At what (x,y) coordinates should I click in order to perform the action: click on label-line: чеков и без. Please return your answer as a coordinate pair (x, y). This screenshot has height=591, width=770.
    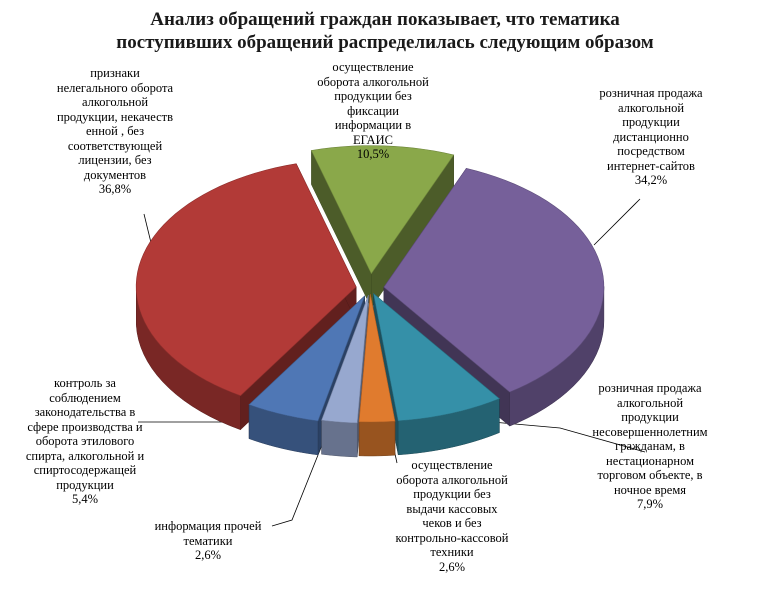
    Looking at the image, I should click on (452, 523).